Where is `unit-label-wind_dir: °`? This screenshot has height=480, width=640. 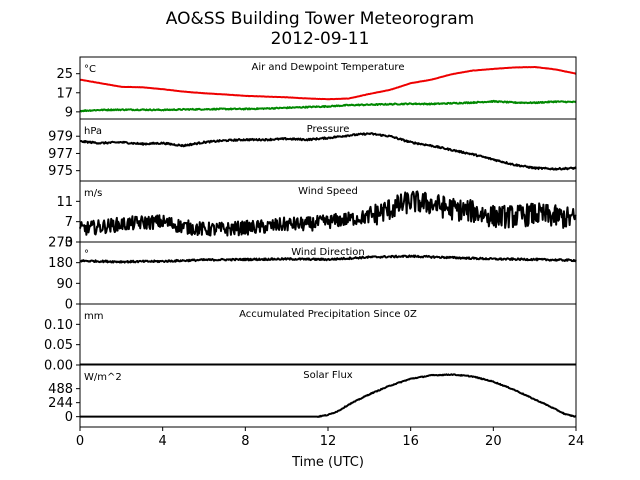
unit-label-wind_dir: ° is located at coordinates (86, 254).